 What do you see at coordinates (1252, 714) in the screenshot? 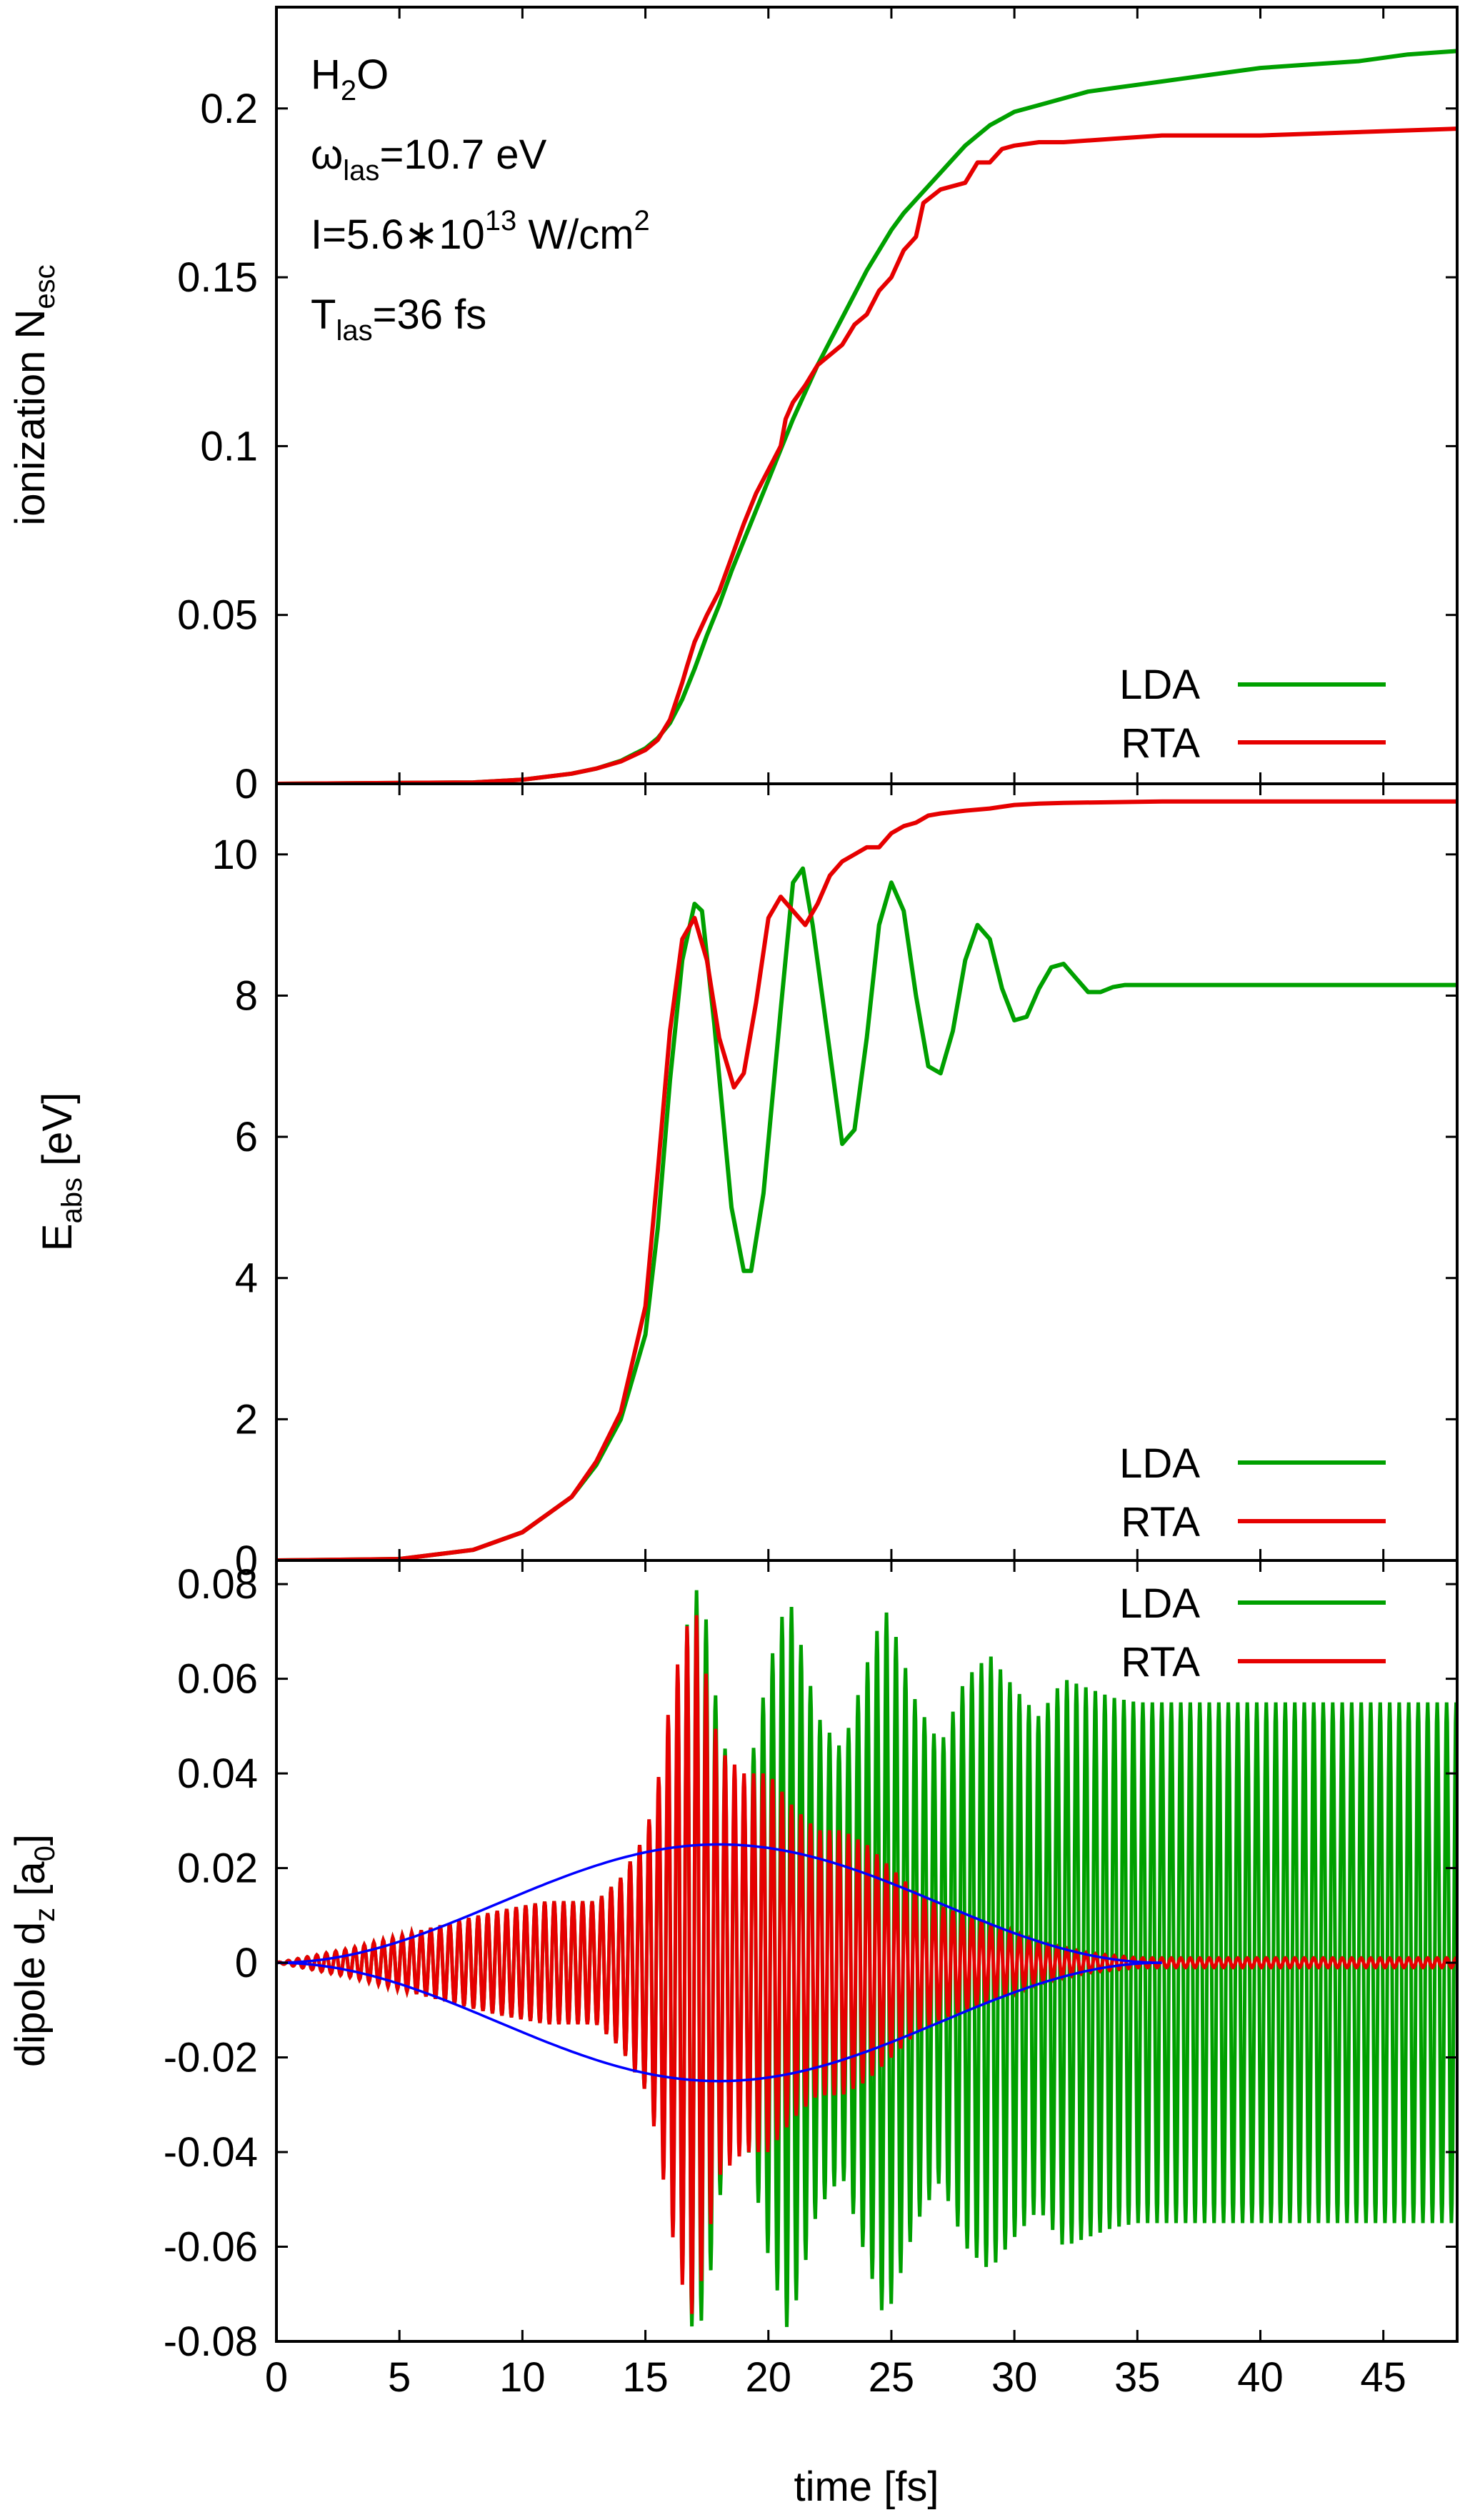
I see `panel1-legend: LDA RTA` at bounding box center [1252, 714].